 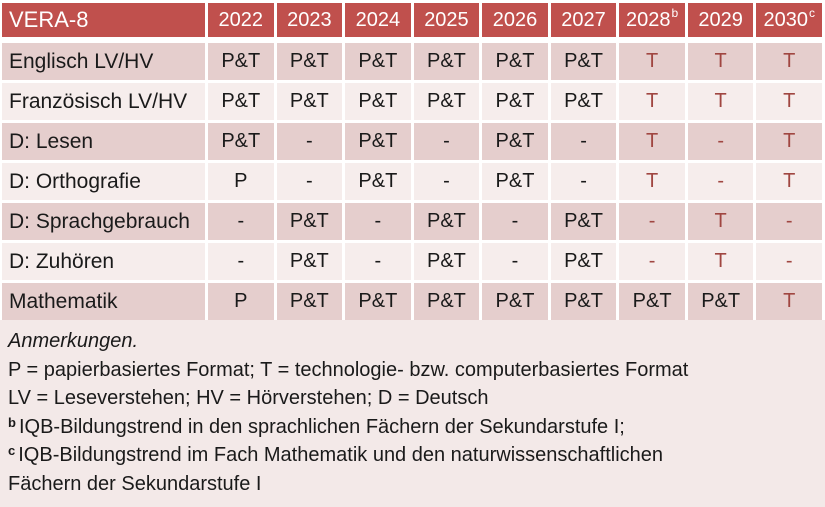 I want to click on row-label: Französisch LV/HV, so click(x=103, y=101).